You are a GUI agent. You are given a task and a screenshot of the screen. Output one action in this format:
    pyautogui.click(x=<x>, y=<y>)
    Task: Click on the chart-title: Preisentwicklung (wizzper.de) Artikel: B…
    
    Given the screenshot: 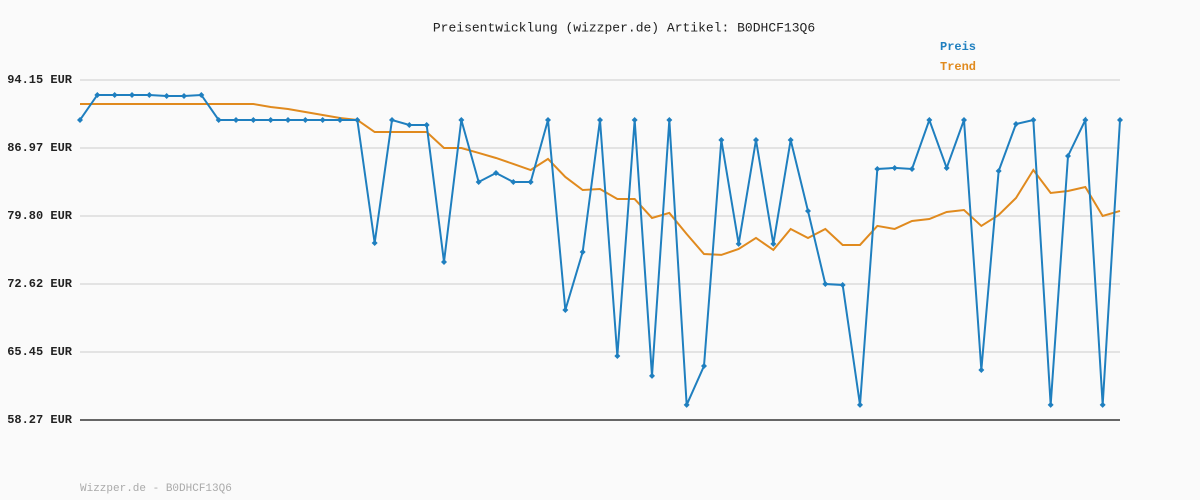 What is the action you would take?
    pyautogui.click(x=624, y=27)
    